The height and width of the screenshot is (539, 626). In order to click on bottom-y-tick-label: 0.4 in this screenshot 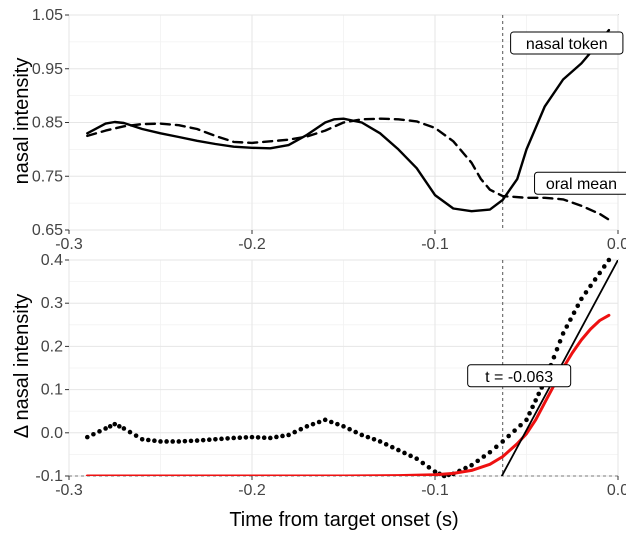, I will do `click(52, 260)`.